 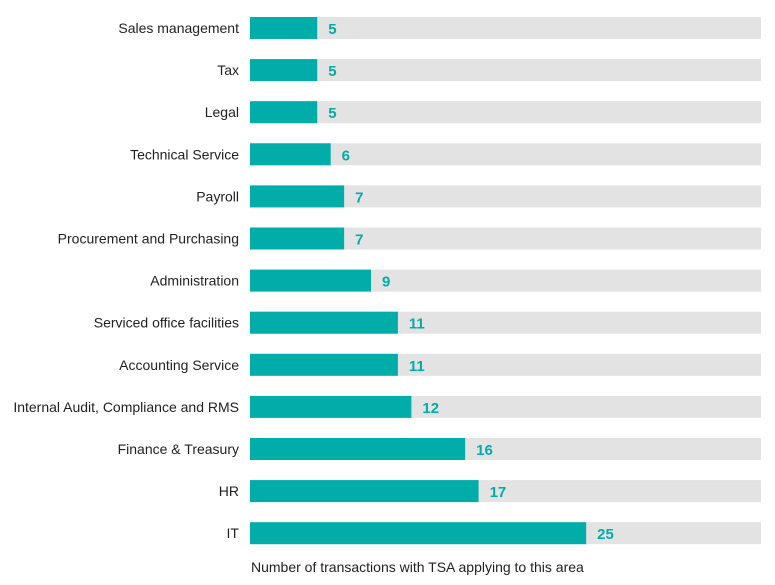 I want to click on bar-row: Internal Audit, Compliance and RMS 12, so click(x=387, y=406).